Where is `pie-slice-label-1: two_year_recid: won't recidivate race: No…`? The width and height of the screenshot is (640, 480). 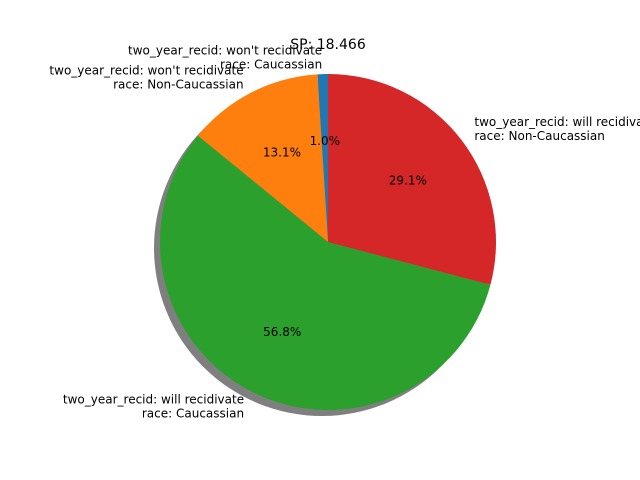 pie-slice-label-1: two_year_recid: won't recidivate race: No… is located at coordinates (146, 78).